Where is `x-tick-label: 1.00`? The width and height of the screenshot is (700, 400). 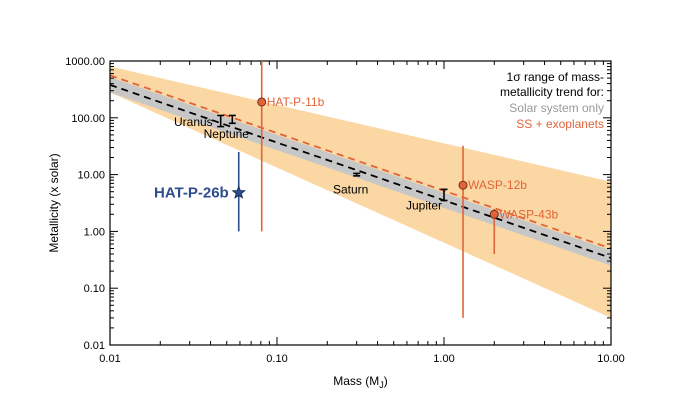
x-tick-label: 1.00 is located at coordinates (443, 359).